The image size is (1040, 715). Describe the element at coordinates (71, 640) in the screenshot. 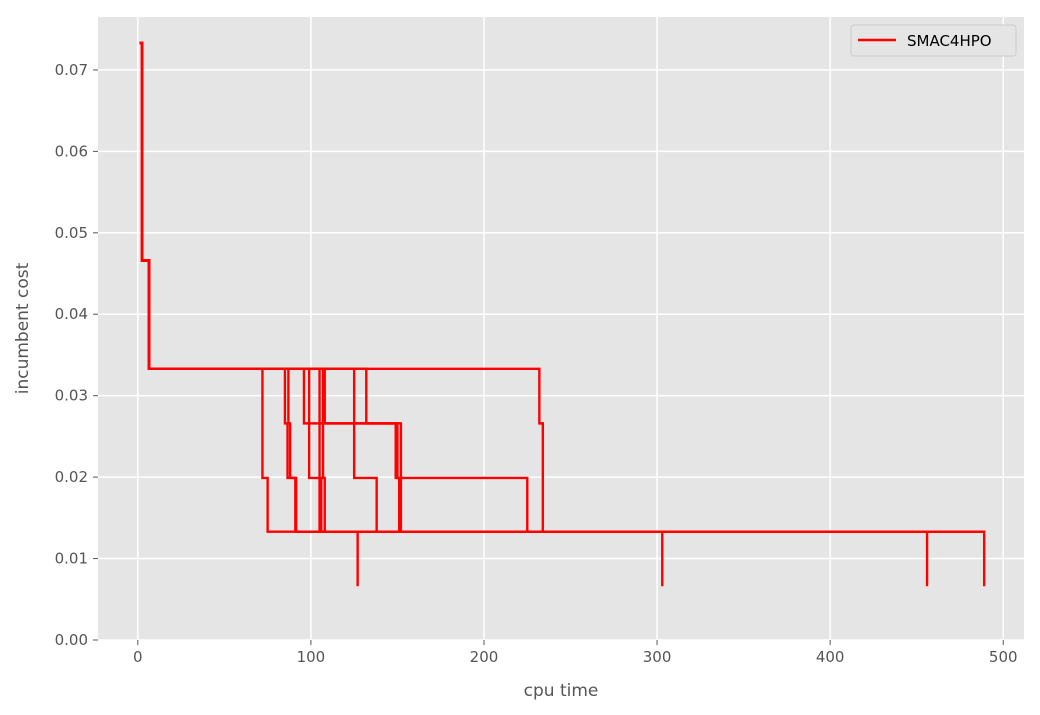

I see `y-tick-label: 0.00` at that location.